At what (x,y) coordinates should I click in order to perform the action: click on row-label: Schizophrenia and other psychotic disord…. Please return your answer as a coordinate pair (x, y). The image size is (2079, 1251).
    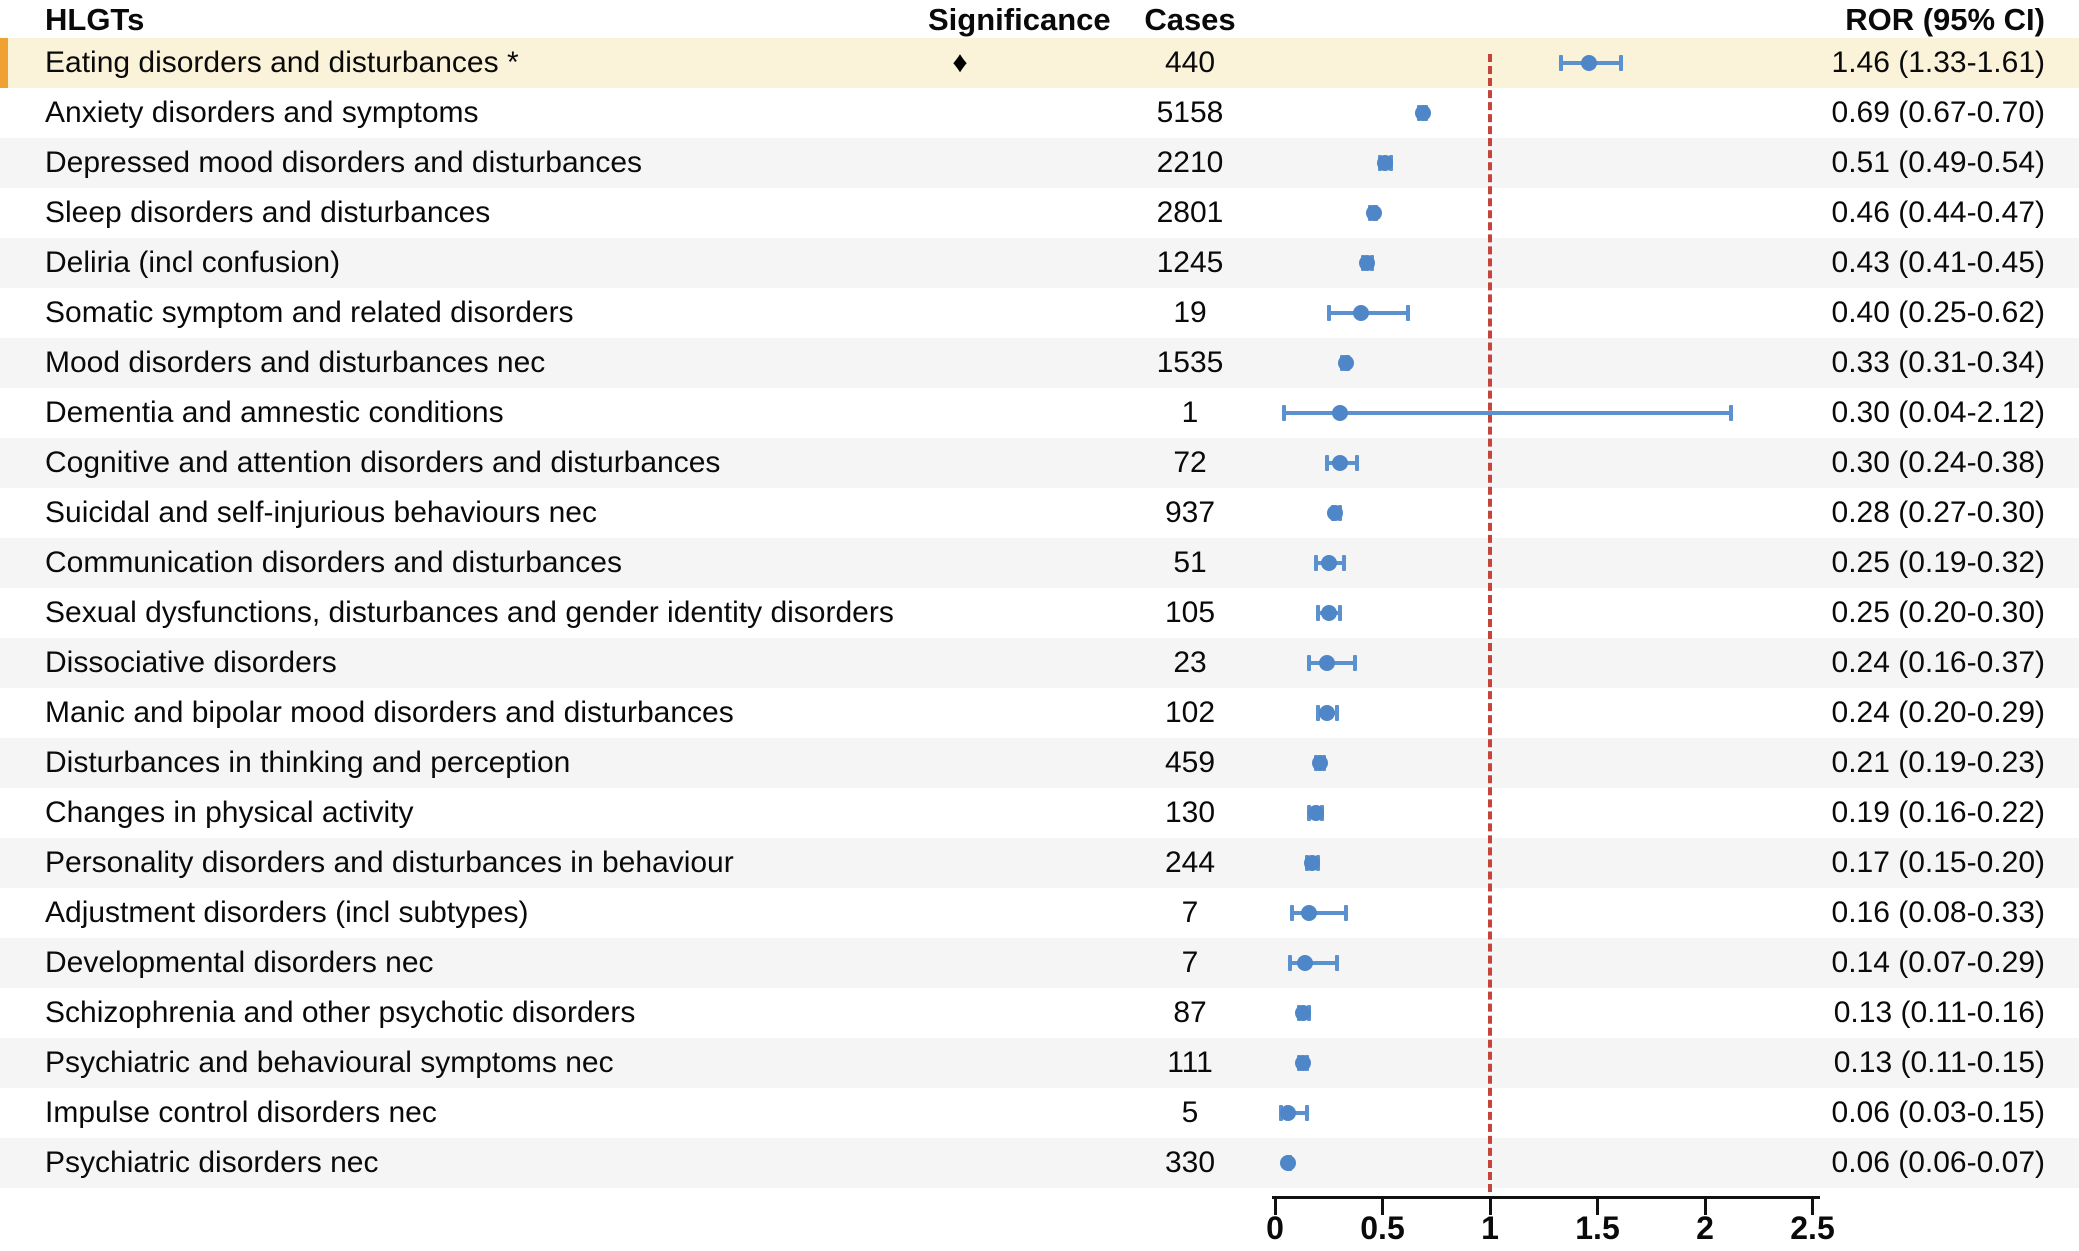
    Looking at the image, I should click on (340, 1012).